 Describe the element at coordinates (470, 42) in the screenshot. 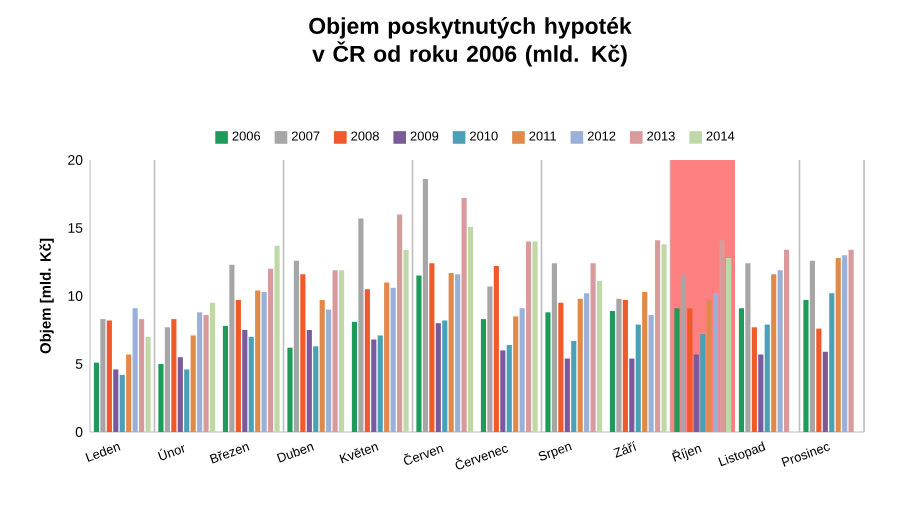

I see `chart-title: Objem poskytnutých hypoték v ČR od roku 2006 (mld. Kč)` at that location.